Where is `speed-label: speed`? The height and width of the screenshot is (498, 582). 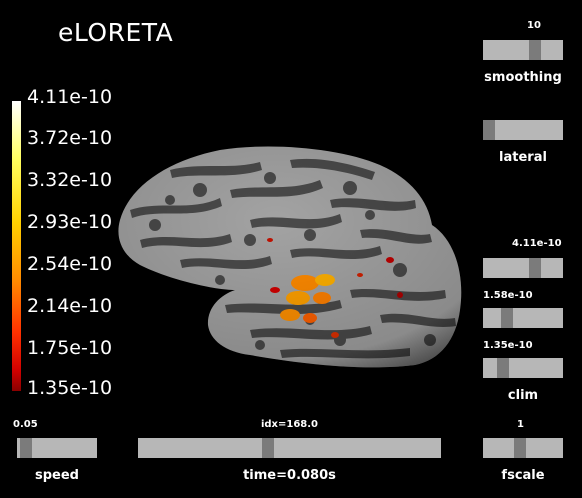 speed-label: speed is located at coordinates (57, 475).